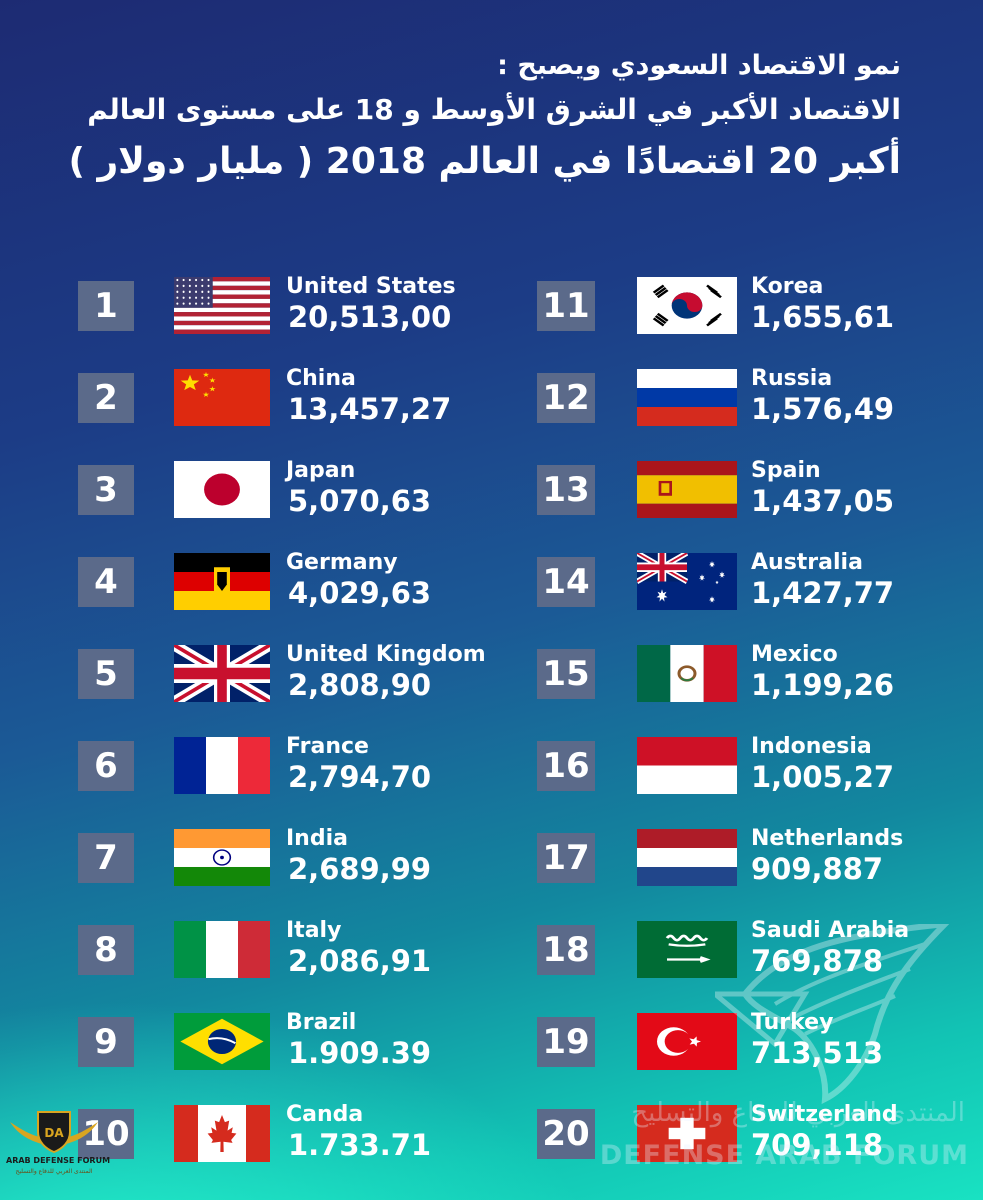  I want to click on ranking-row: 10 Canda 1.733.71, so click(278, 1149).